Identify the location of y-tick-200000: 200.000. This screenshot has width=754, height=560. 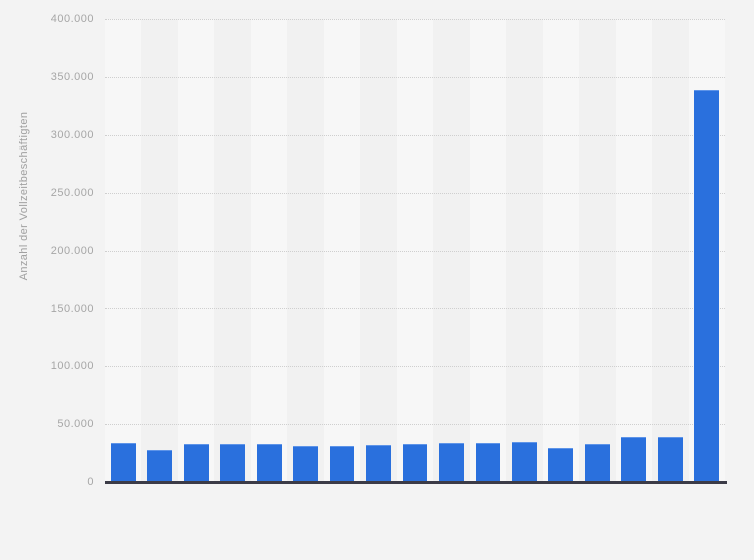
(72, 251).